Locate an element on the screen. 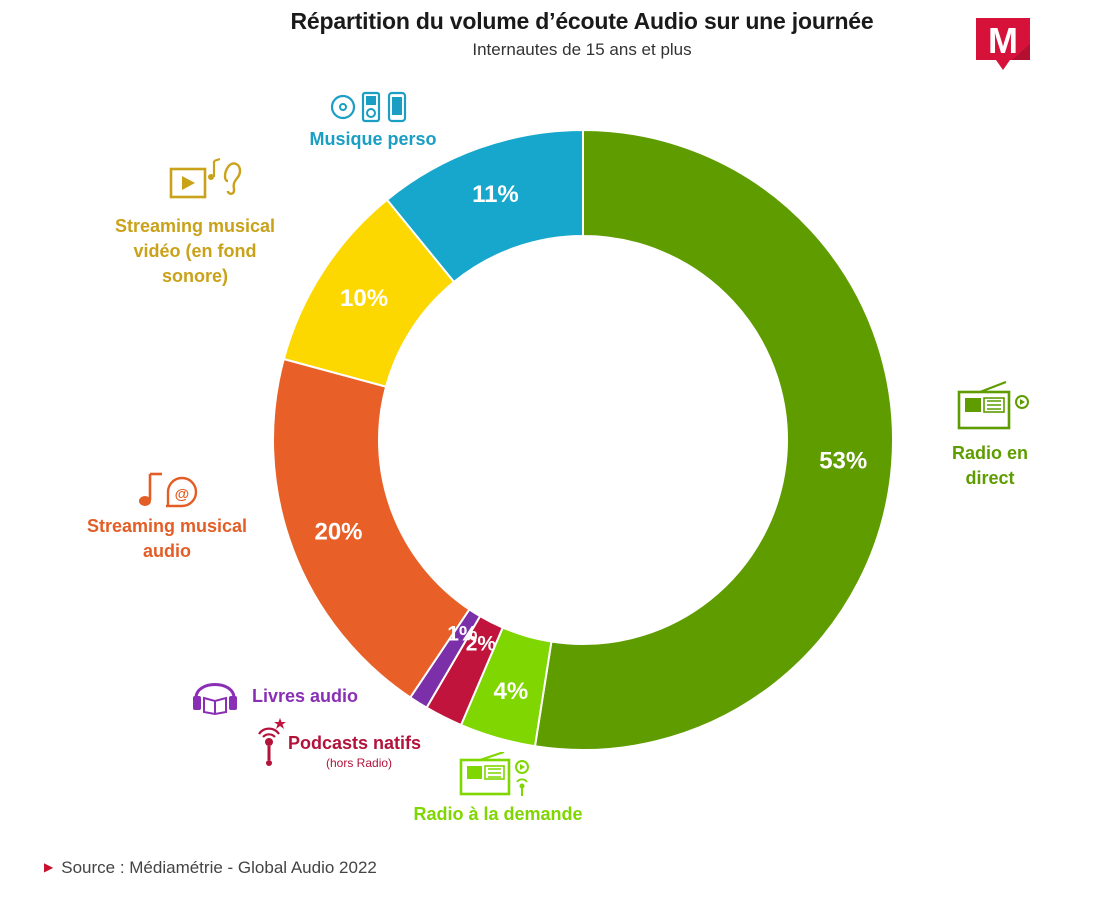 The height and width of the screenshot is (900, 1106). donut-value-label-1: 4% is located at coordinates (511, 691).